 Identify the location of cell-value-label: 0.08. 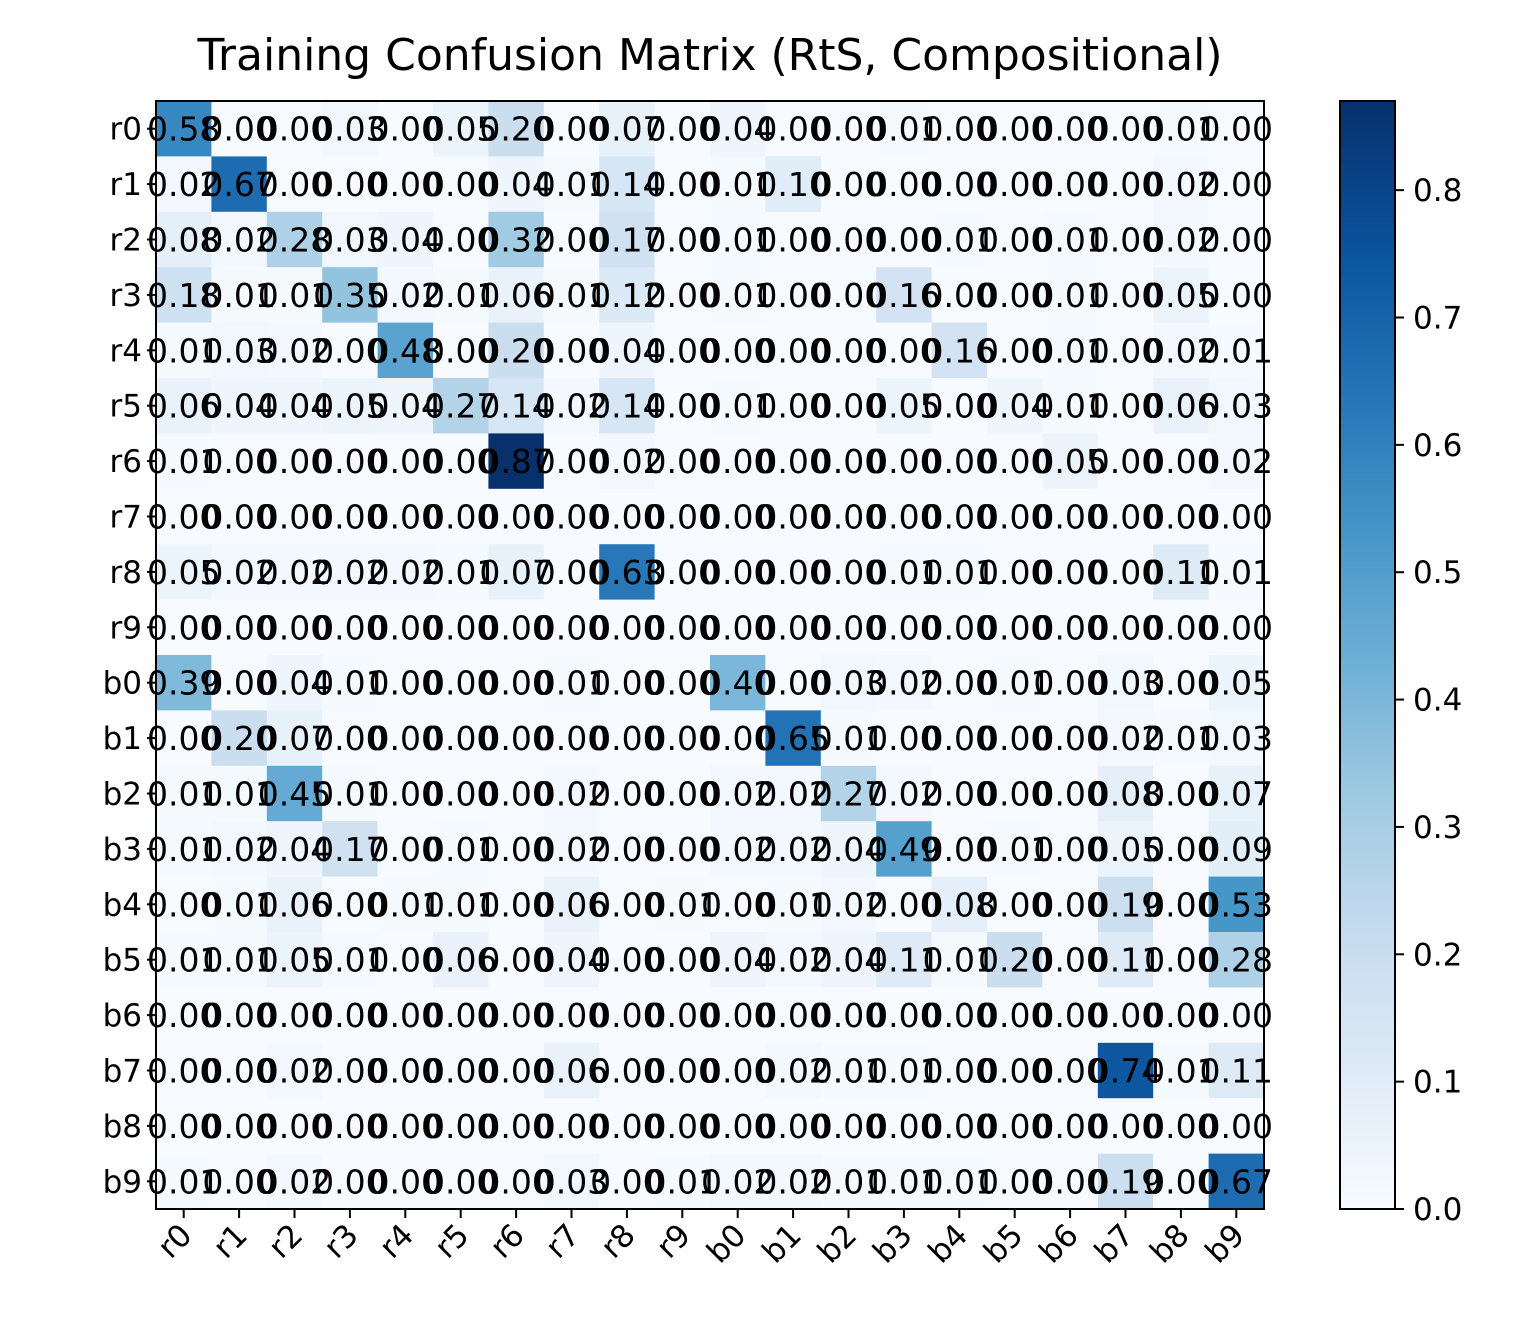
(1125, 794).